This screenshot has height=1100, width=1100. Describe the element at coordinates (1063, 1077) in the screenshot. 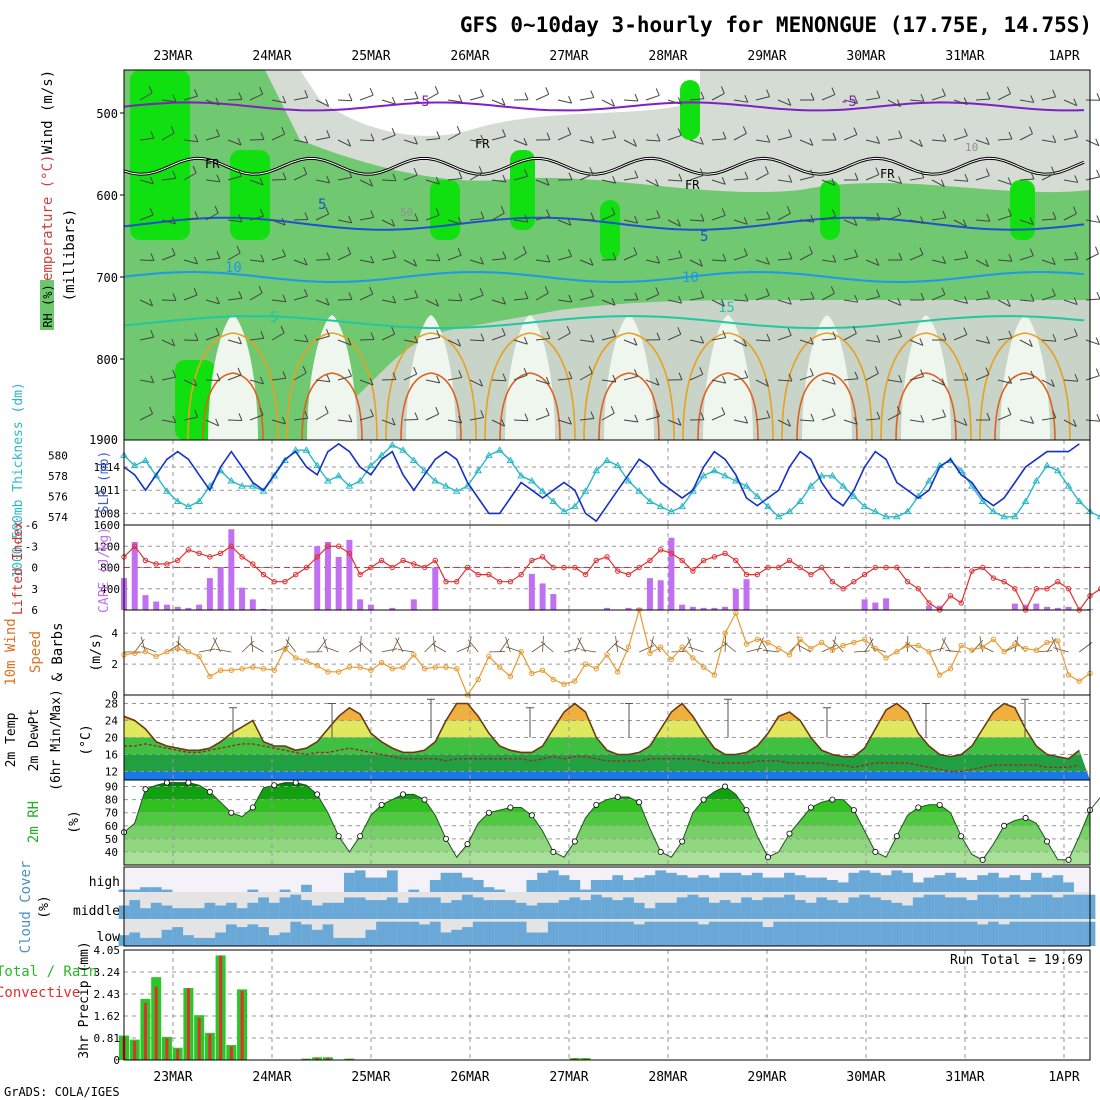

I see `date-label: 1APR` at that location.